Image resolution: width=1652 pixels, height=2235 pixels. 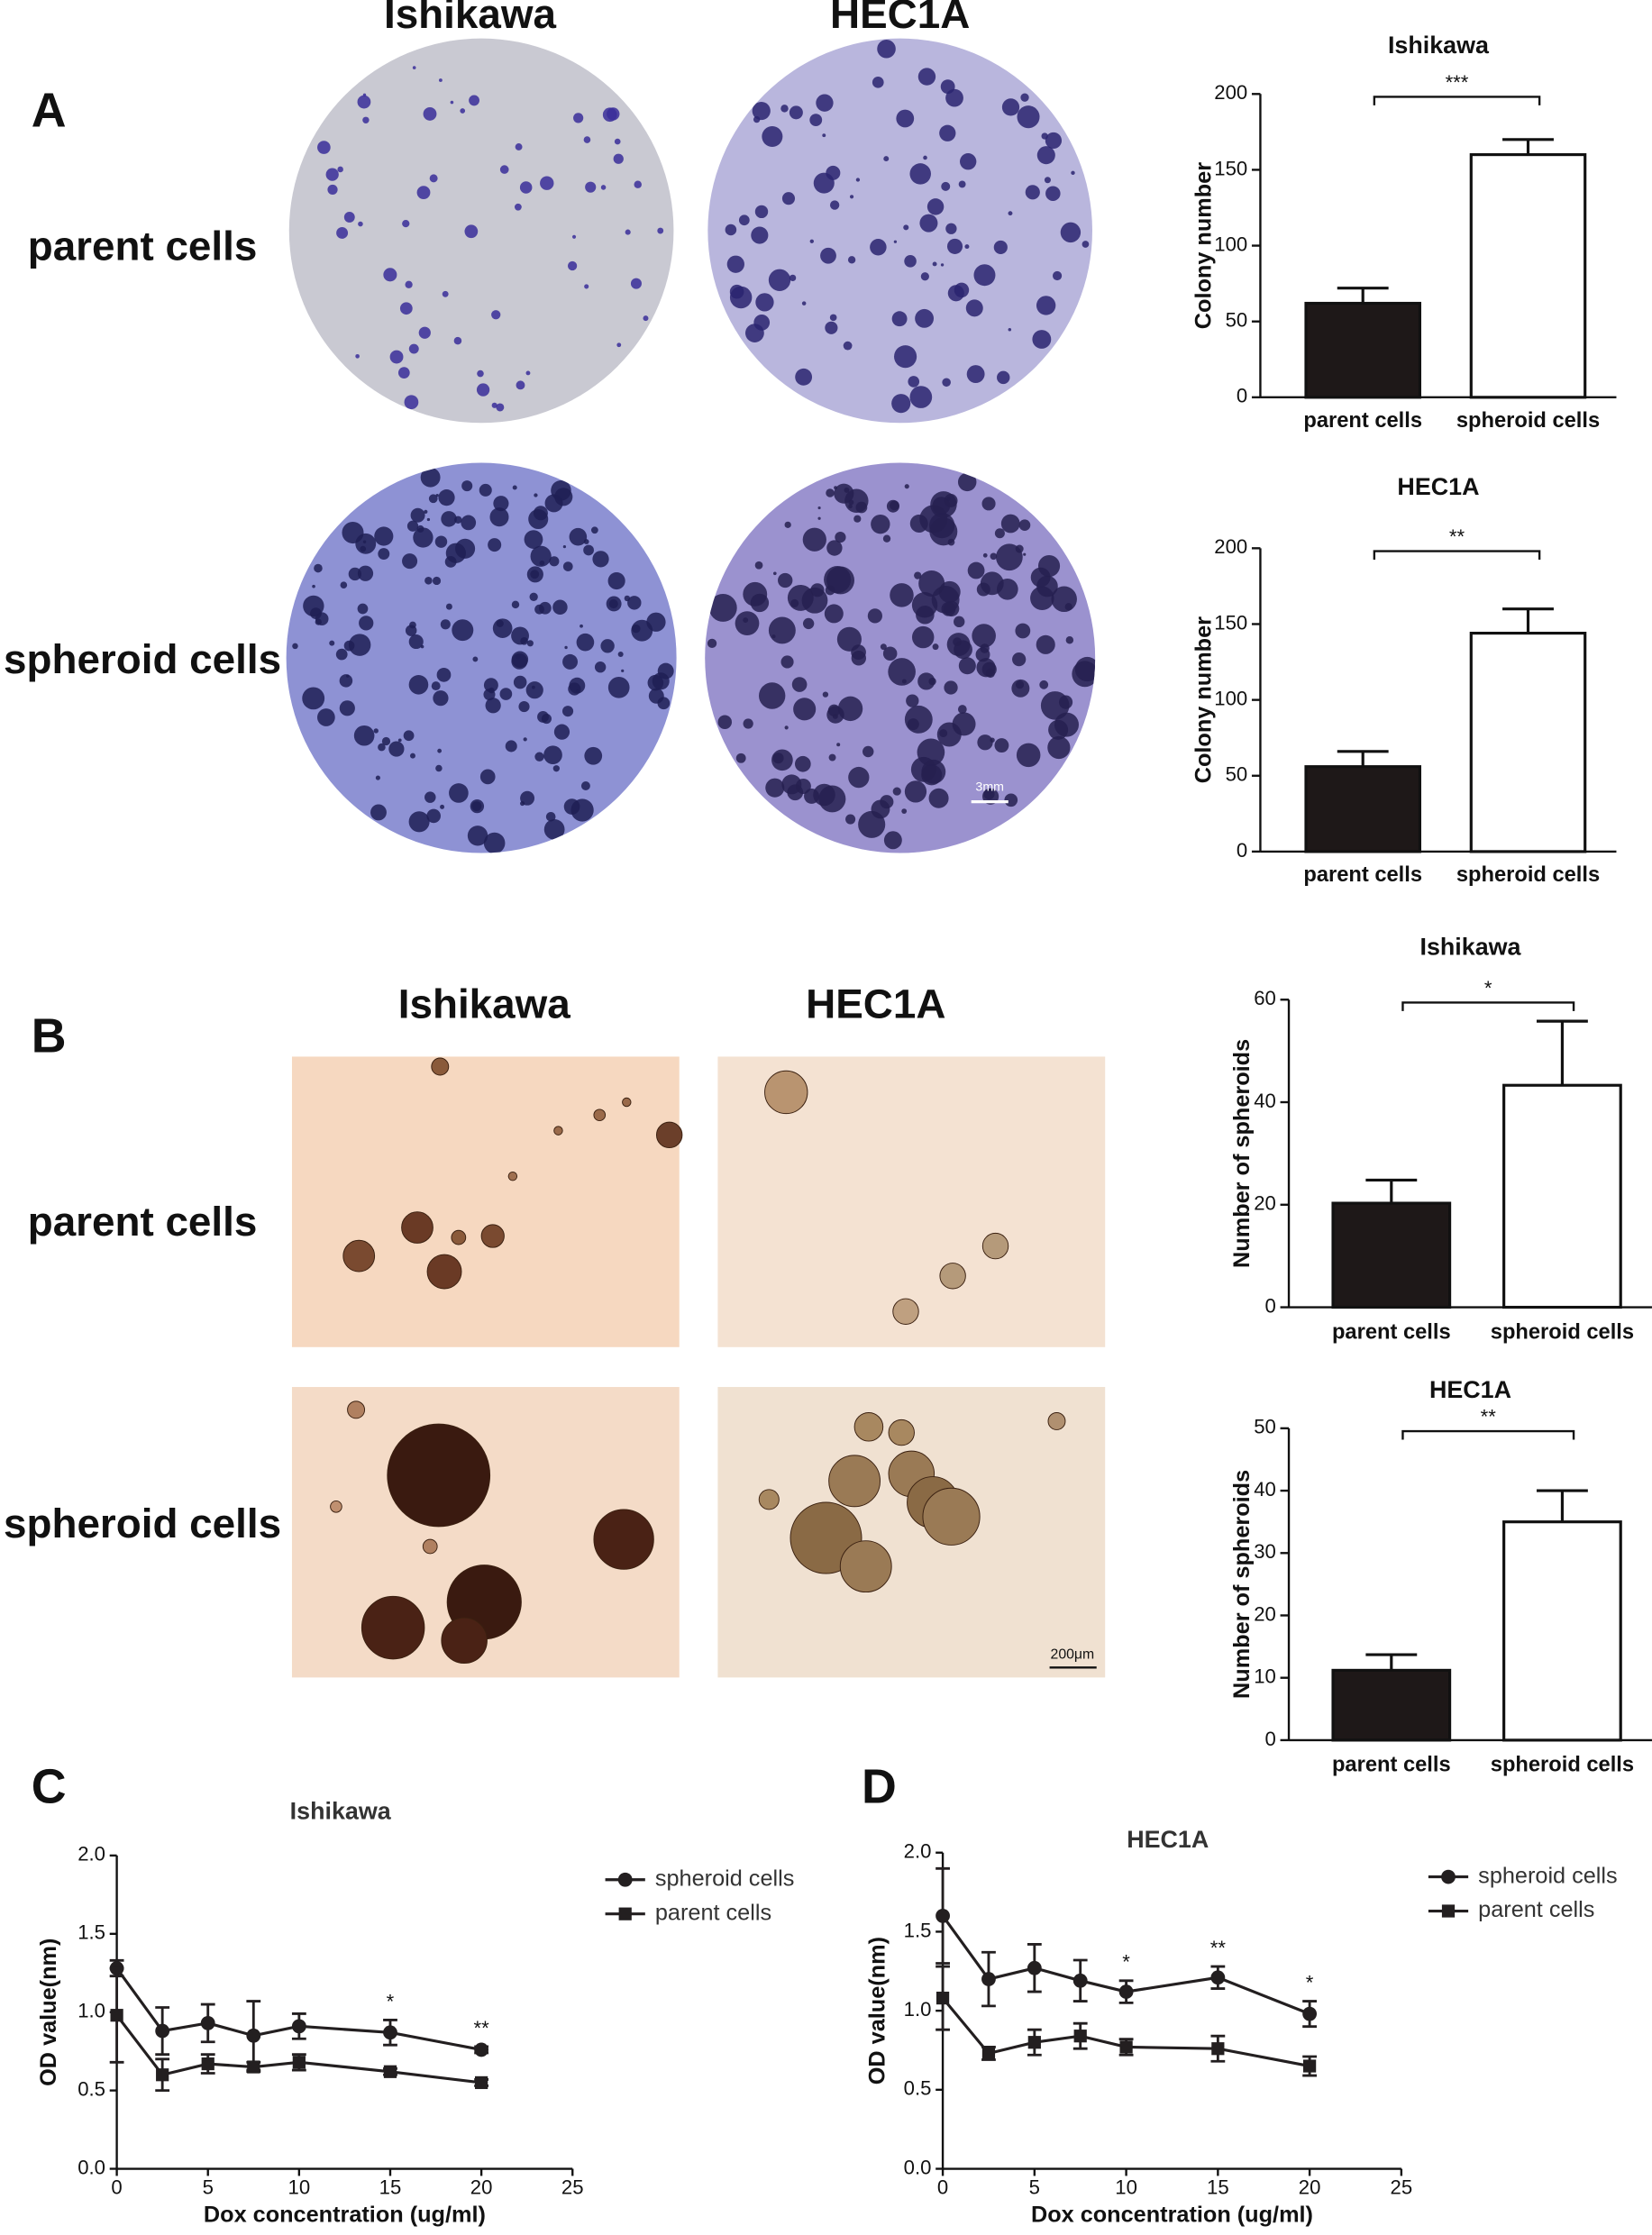 What do you see at coordinates (117, 2187) in the screenshot?
I see `x-tick-label: 0` at bounding box center [117, 2187].